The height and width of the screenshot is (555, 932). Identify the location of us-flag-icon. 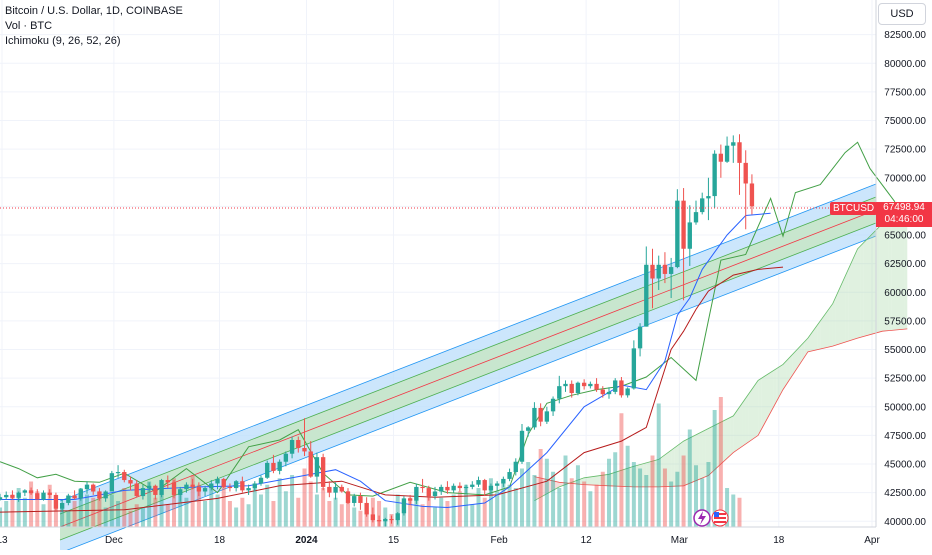
(720, 518).